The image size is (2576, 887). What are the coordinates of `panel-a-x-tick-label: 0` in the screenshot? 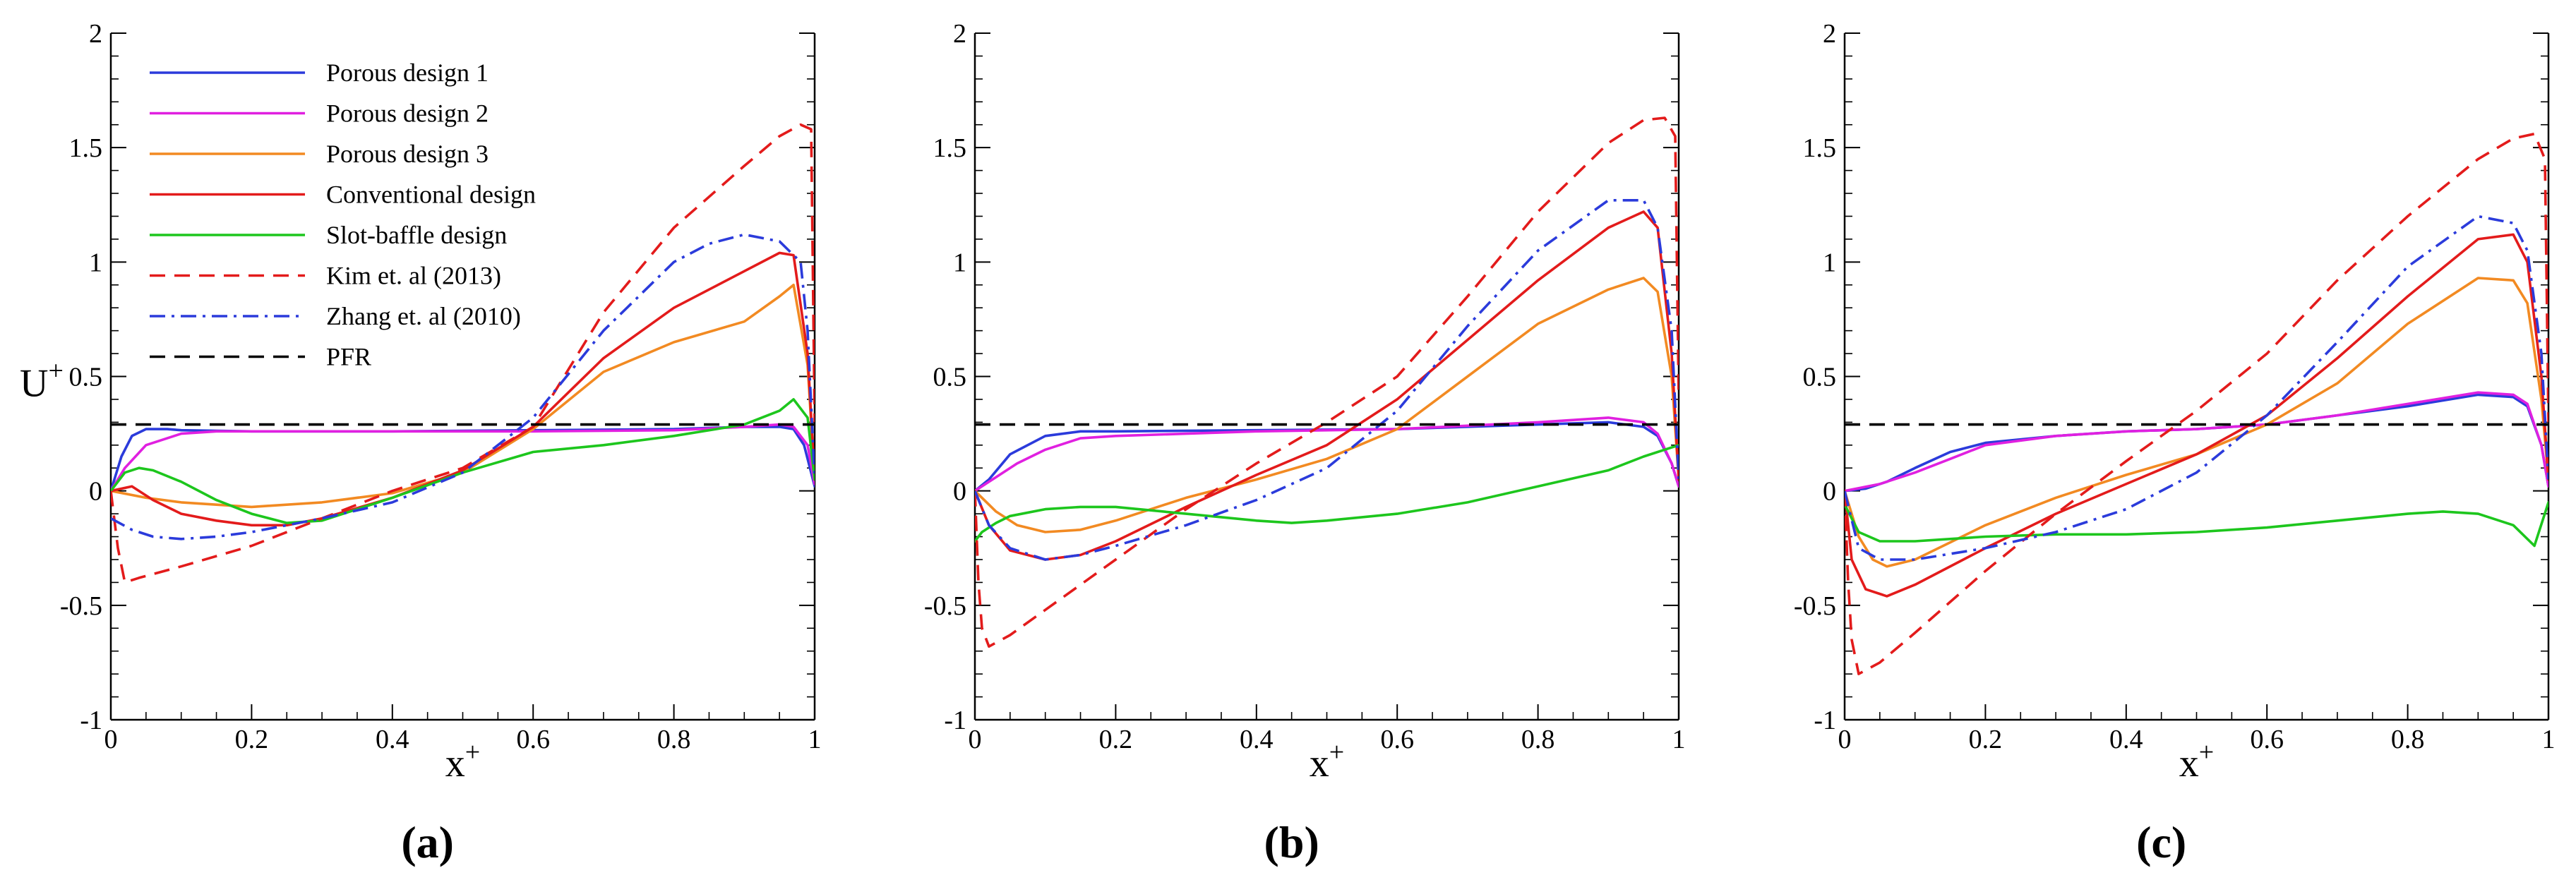 It's located at (111, 739).